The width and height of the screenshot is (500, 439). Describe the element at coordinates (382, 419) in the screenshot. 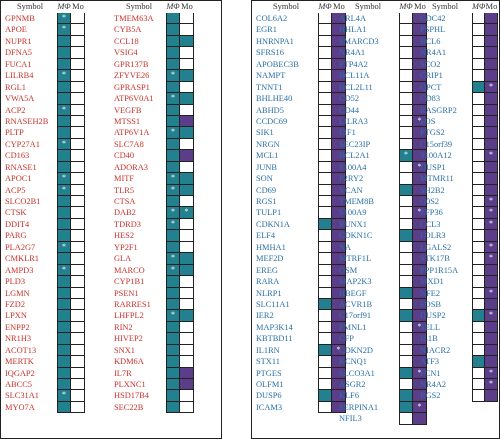

I see `gene-row: NFIL3` at that location.